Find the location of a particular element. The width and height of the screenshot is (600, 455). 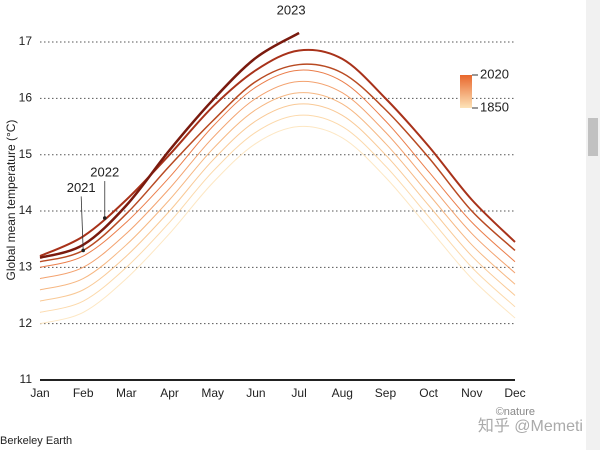

annotation: 2021 is located at coordinates (81, 187).